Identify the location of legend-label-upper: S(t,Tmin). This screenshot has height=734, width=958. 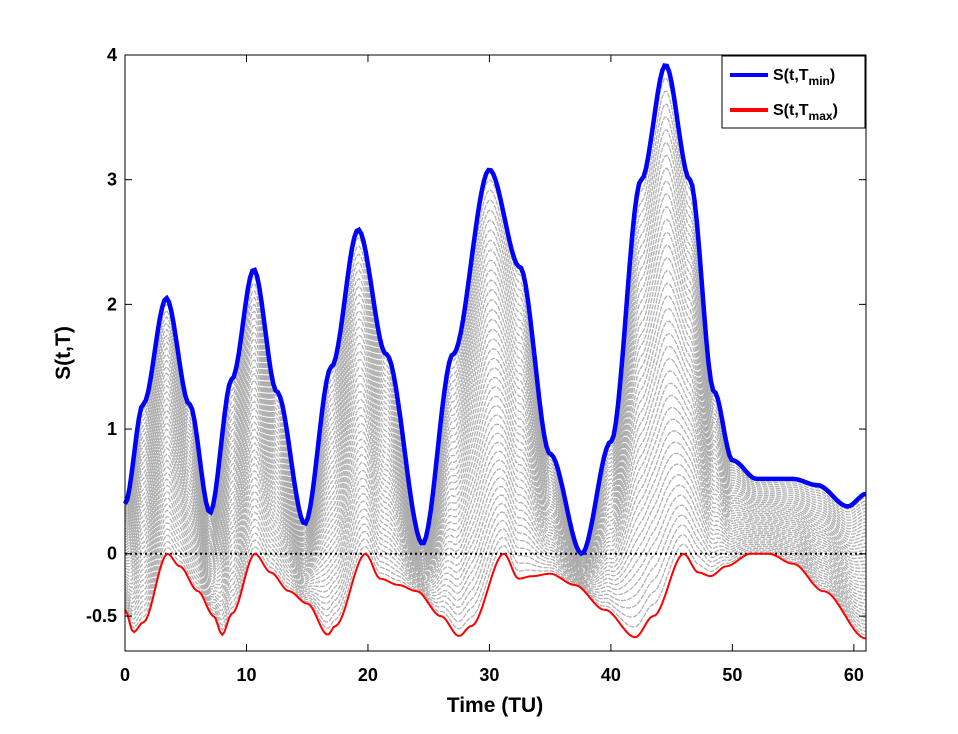
(804, 77).